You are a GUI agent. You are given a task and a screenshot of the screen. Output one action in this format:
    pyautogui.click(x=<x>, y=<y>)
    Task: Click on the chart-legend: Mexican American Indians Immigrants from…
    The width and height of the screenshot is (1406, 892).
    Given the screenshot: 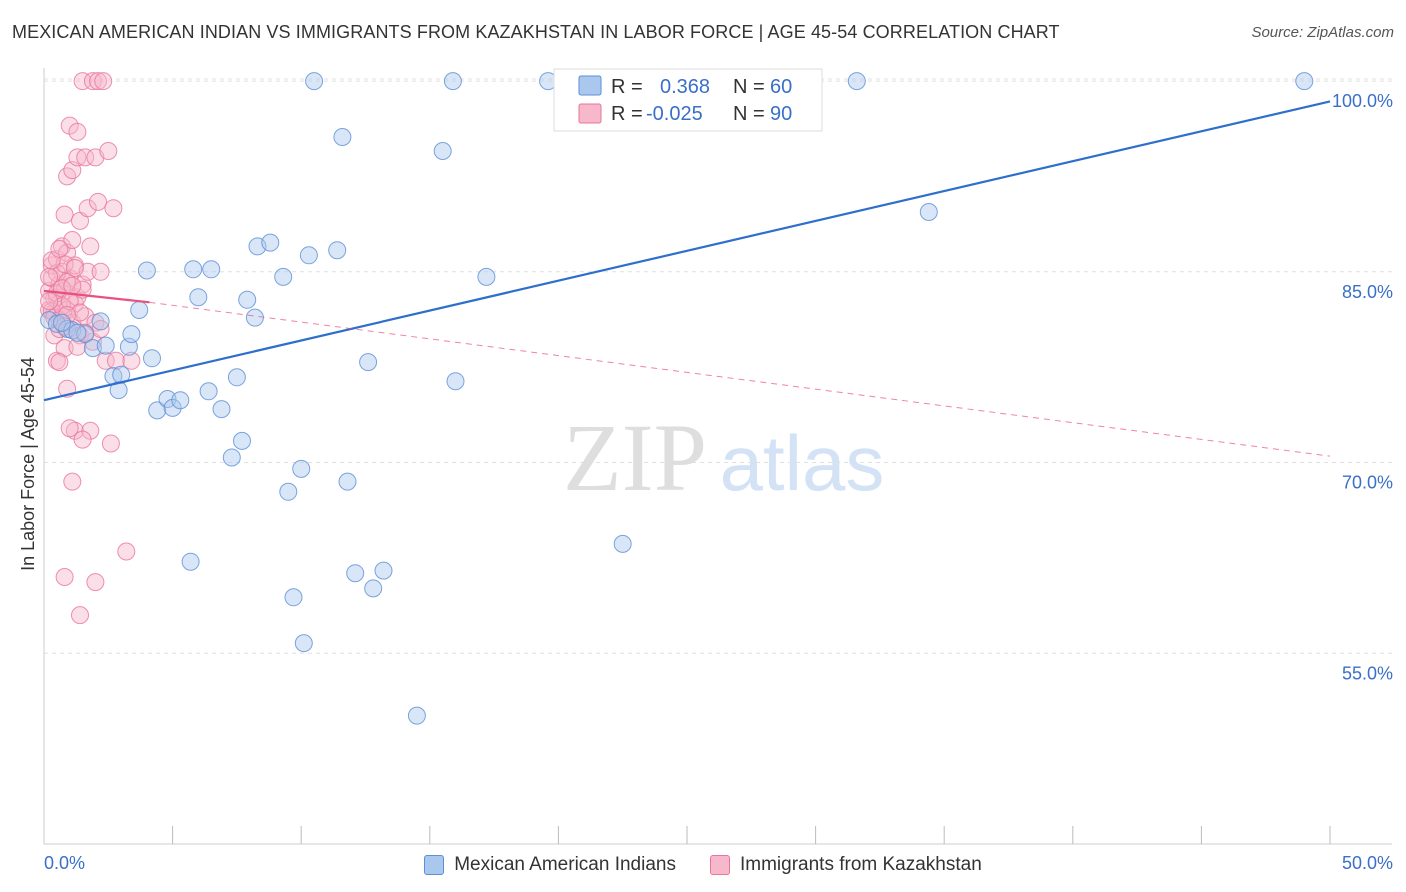 What is the action you would take?
    pyautogui.click(x=703, y=865)
    